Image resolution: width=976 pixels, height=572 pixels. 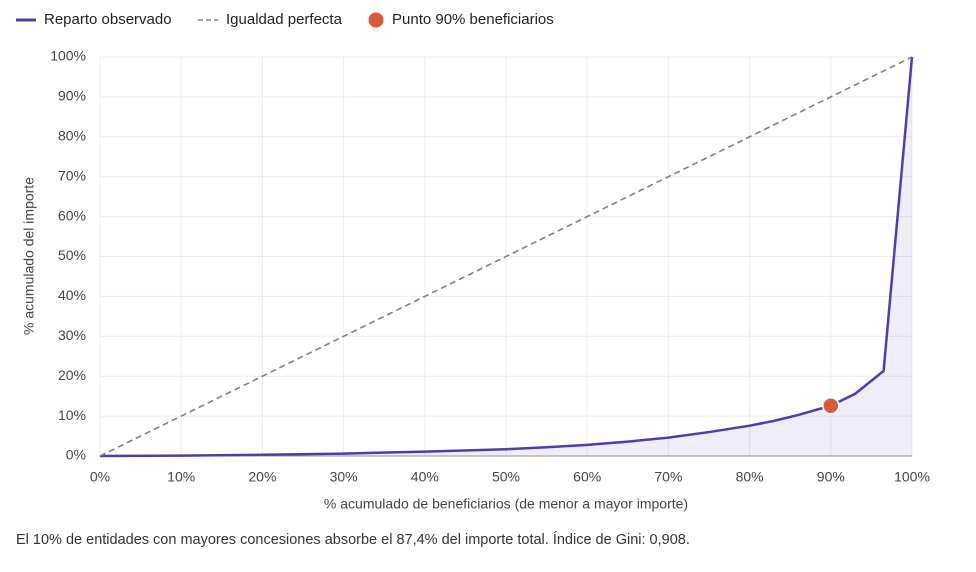 What do you see at coordinates (473, 19) in the screenshot?
I see `legend-label: Punto 90% beneficiarios` at bounding box center [473, 19].